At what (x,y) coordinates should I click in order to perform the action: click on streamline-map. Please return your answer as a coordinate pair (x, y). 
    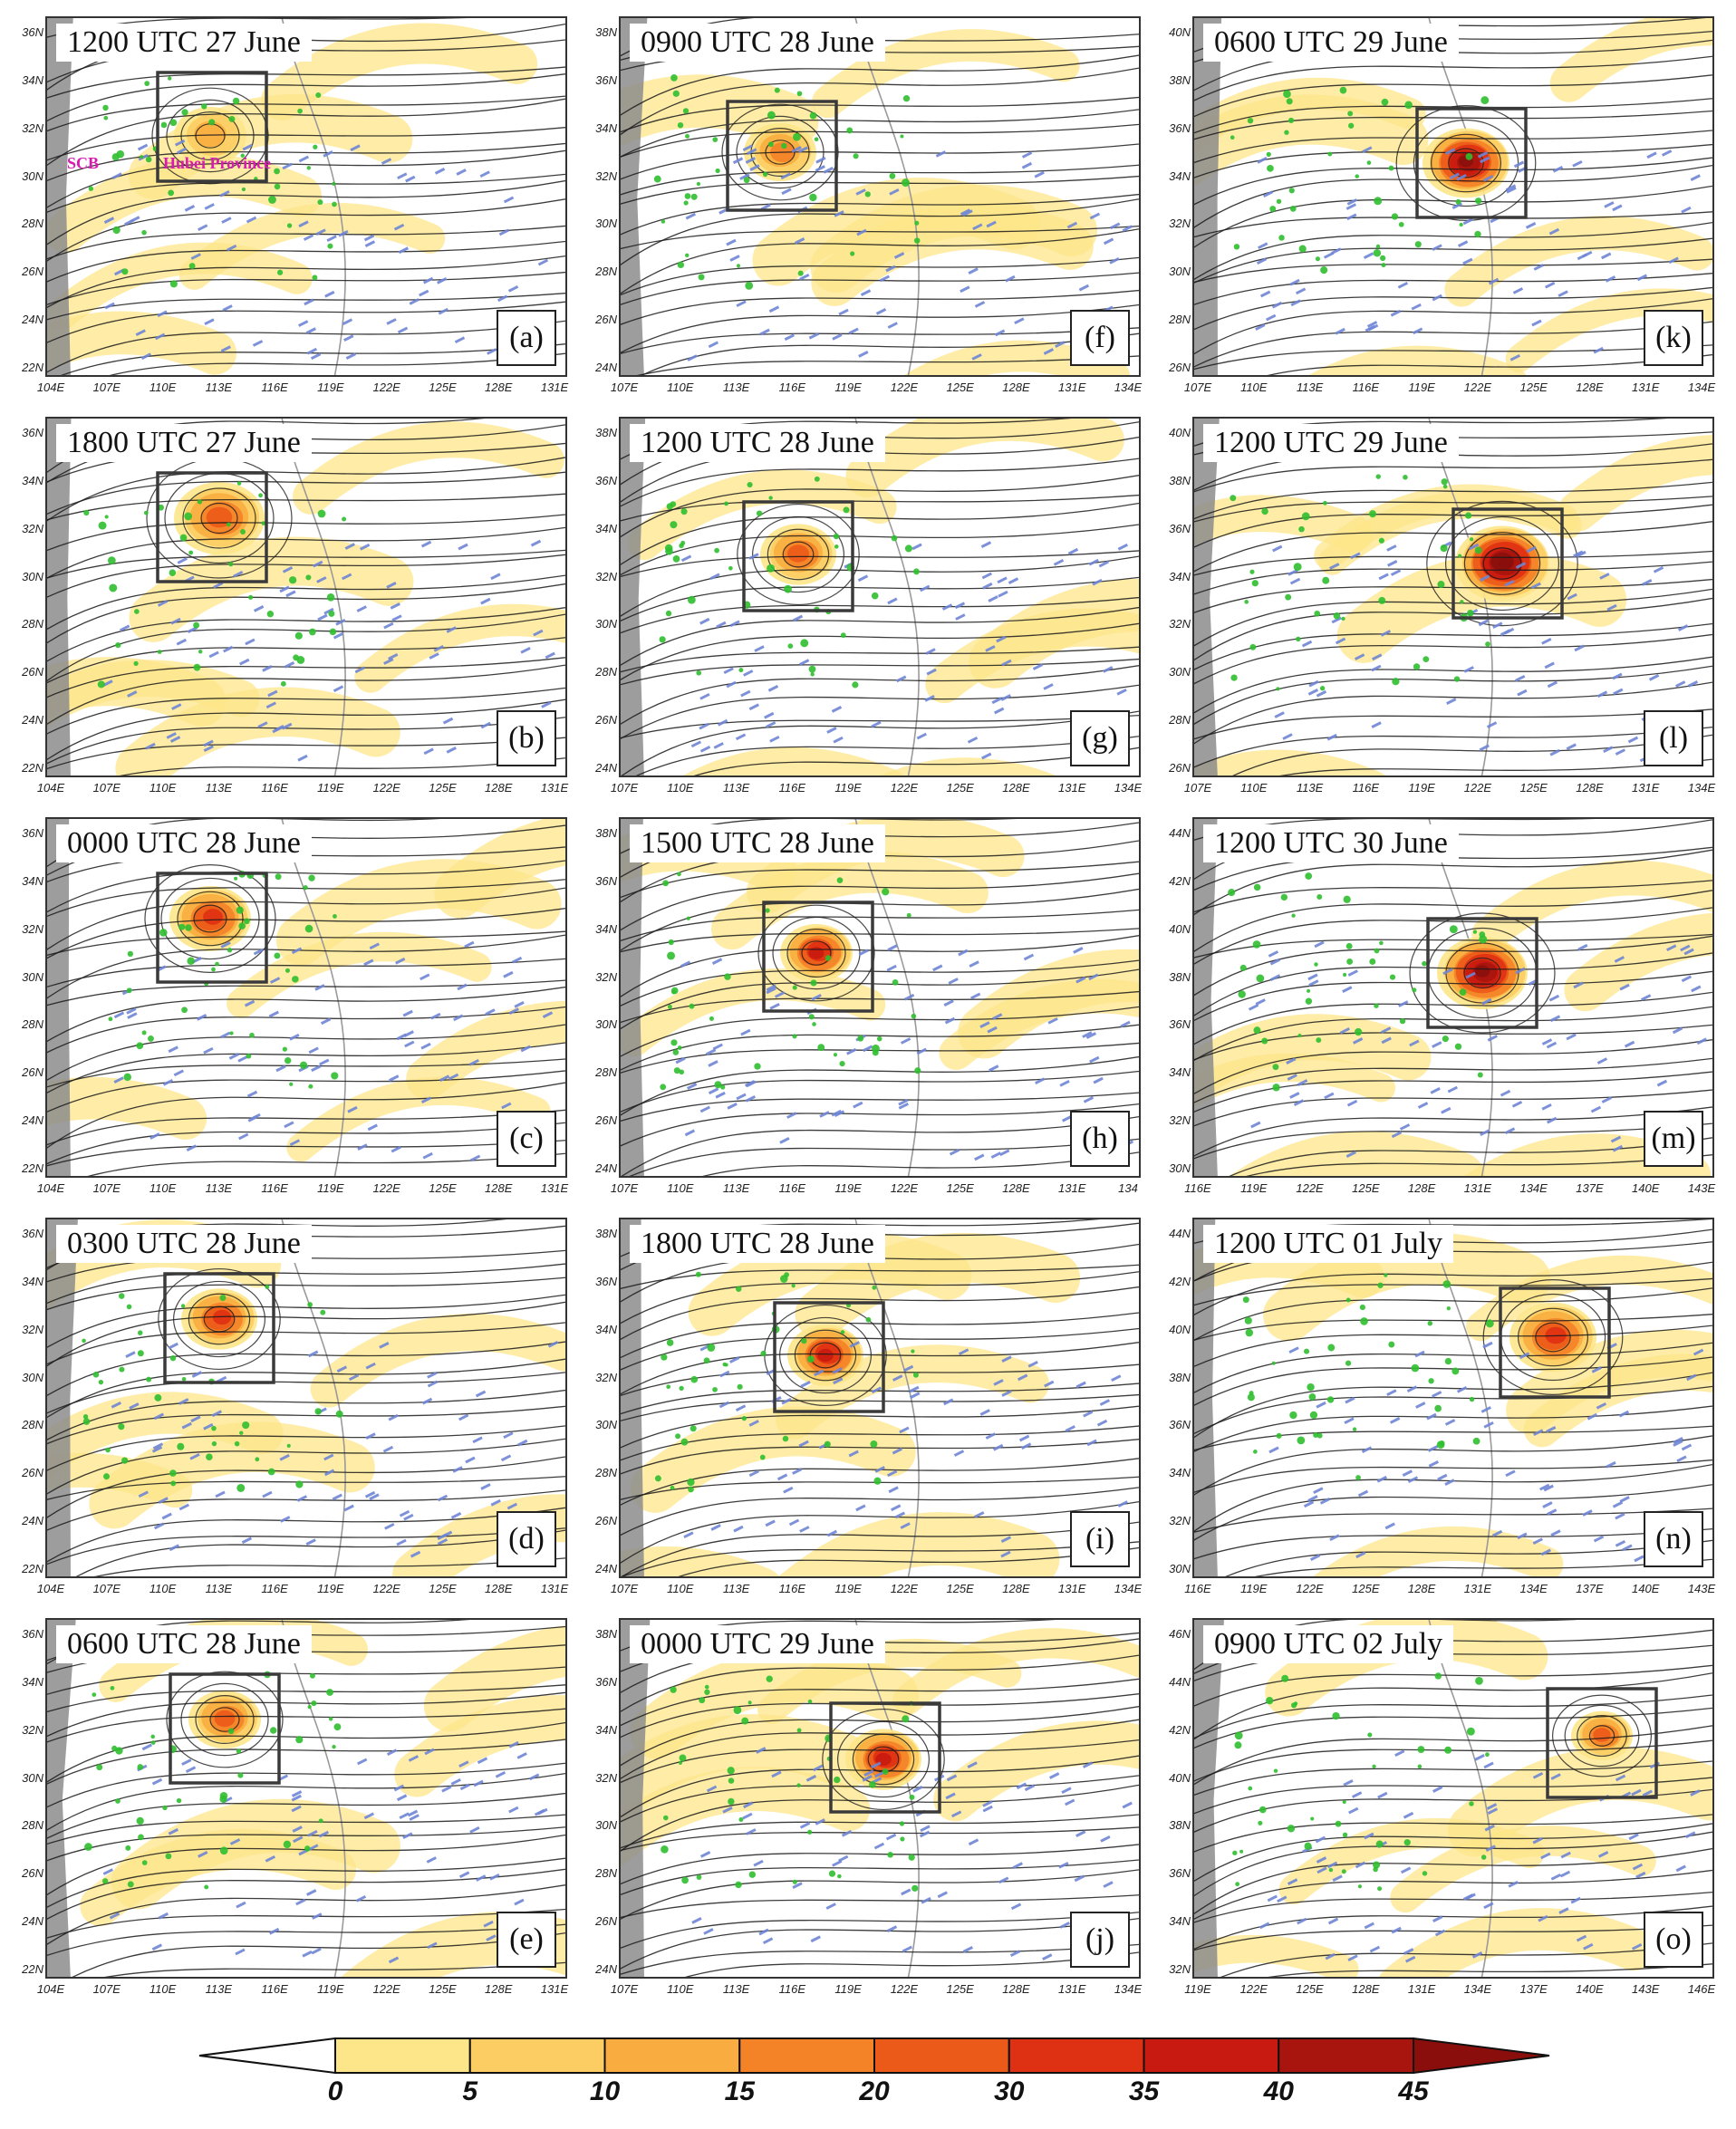
    Looking at the image, I should click on (1453, 196).